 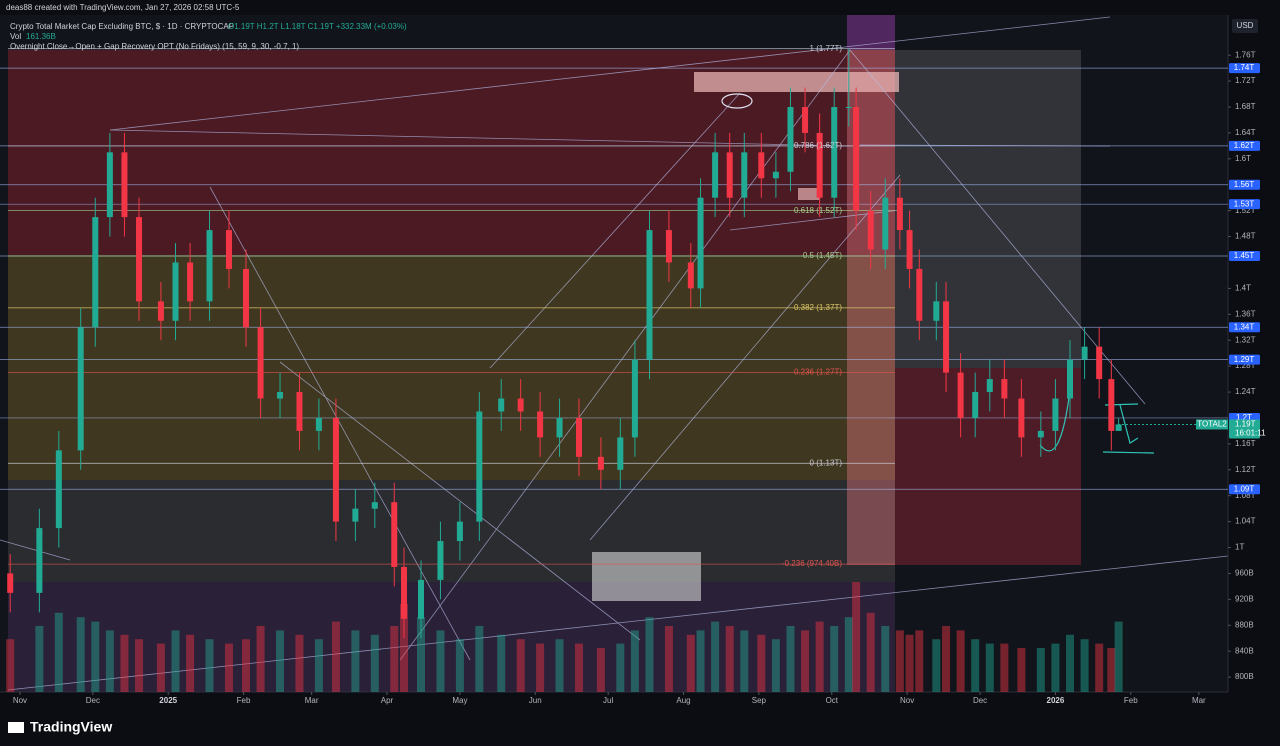 What do you see at coordinates (1244, 573) in the screenshot?
I see `y-tick-label: 960B` at bounding box center [1244, 573].